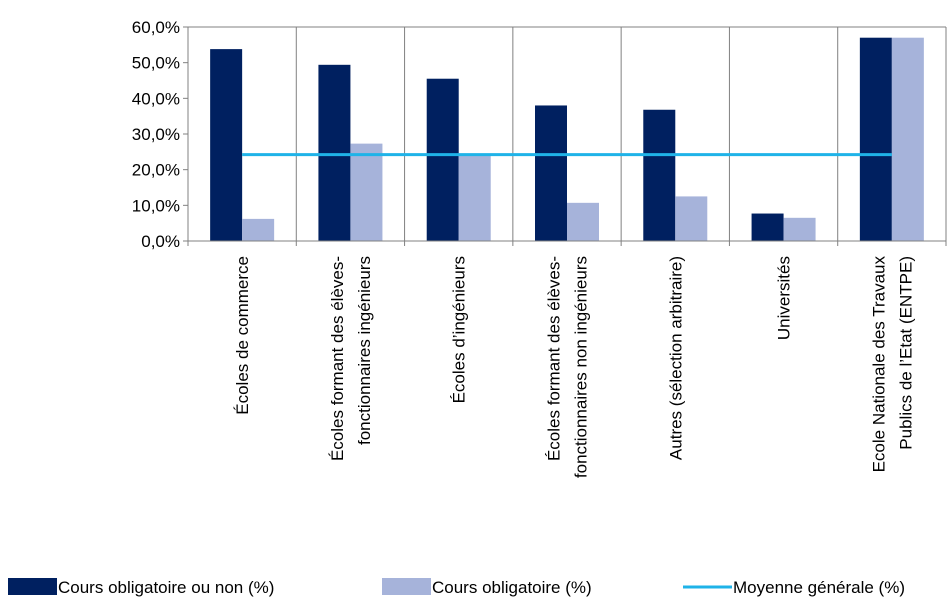 The width and height of the screenshot is (950, 606). I want to click on category-label-line: Universités, so click(784, 298).